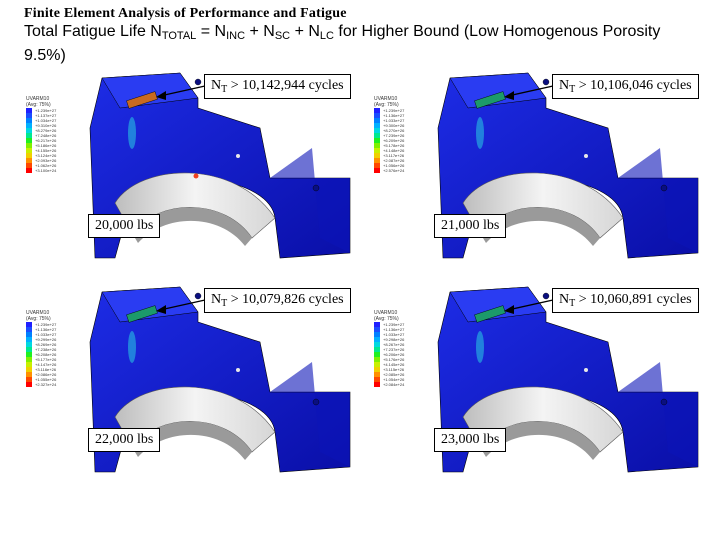 This screenshot has width=719, height=539. I want to click on legend-value: +4.148e+26, so click(394, 150).